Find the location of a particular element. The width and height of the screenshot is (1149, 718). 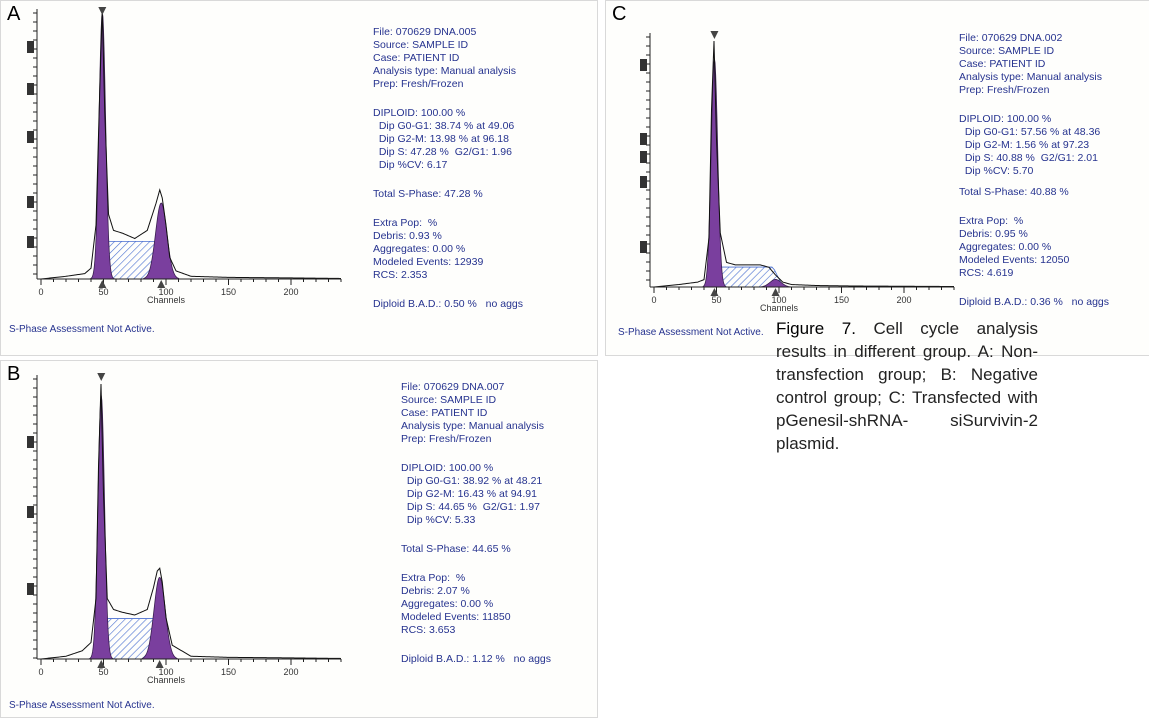

stat-g2m: Dip G2-M: 16.43 % at 94.91 is located at coordinates (469, 494).